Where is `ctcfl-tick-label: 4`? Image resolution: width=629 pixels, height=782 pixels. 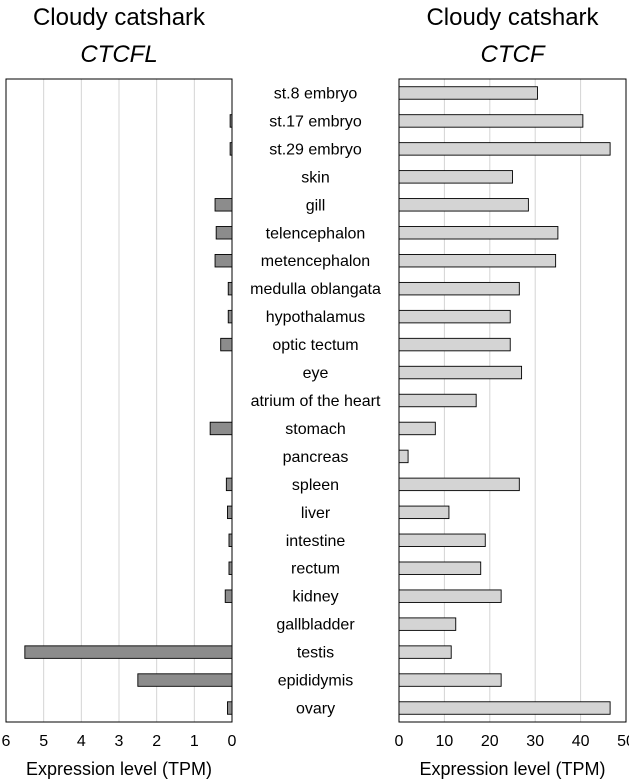
ctcfl-tick-label: 4 is located at coordinates (81, 741).